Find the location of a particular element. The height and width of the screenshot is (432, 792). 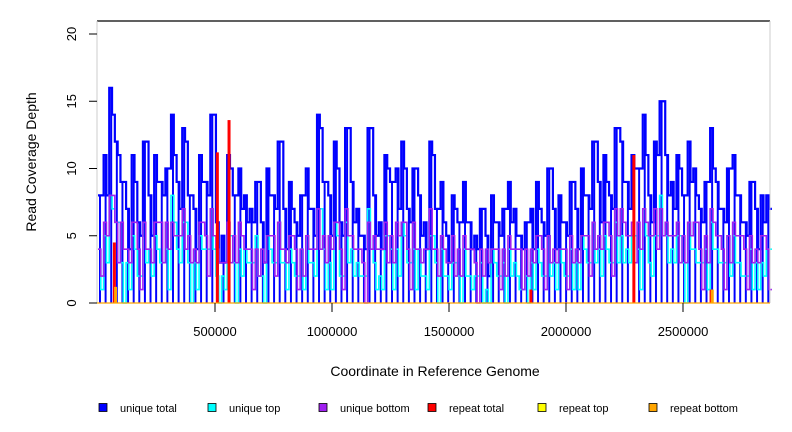

legend-label: unique top is located at coordinates (254, 409).